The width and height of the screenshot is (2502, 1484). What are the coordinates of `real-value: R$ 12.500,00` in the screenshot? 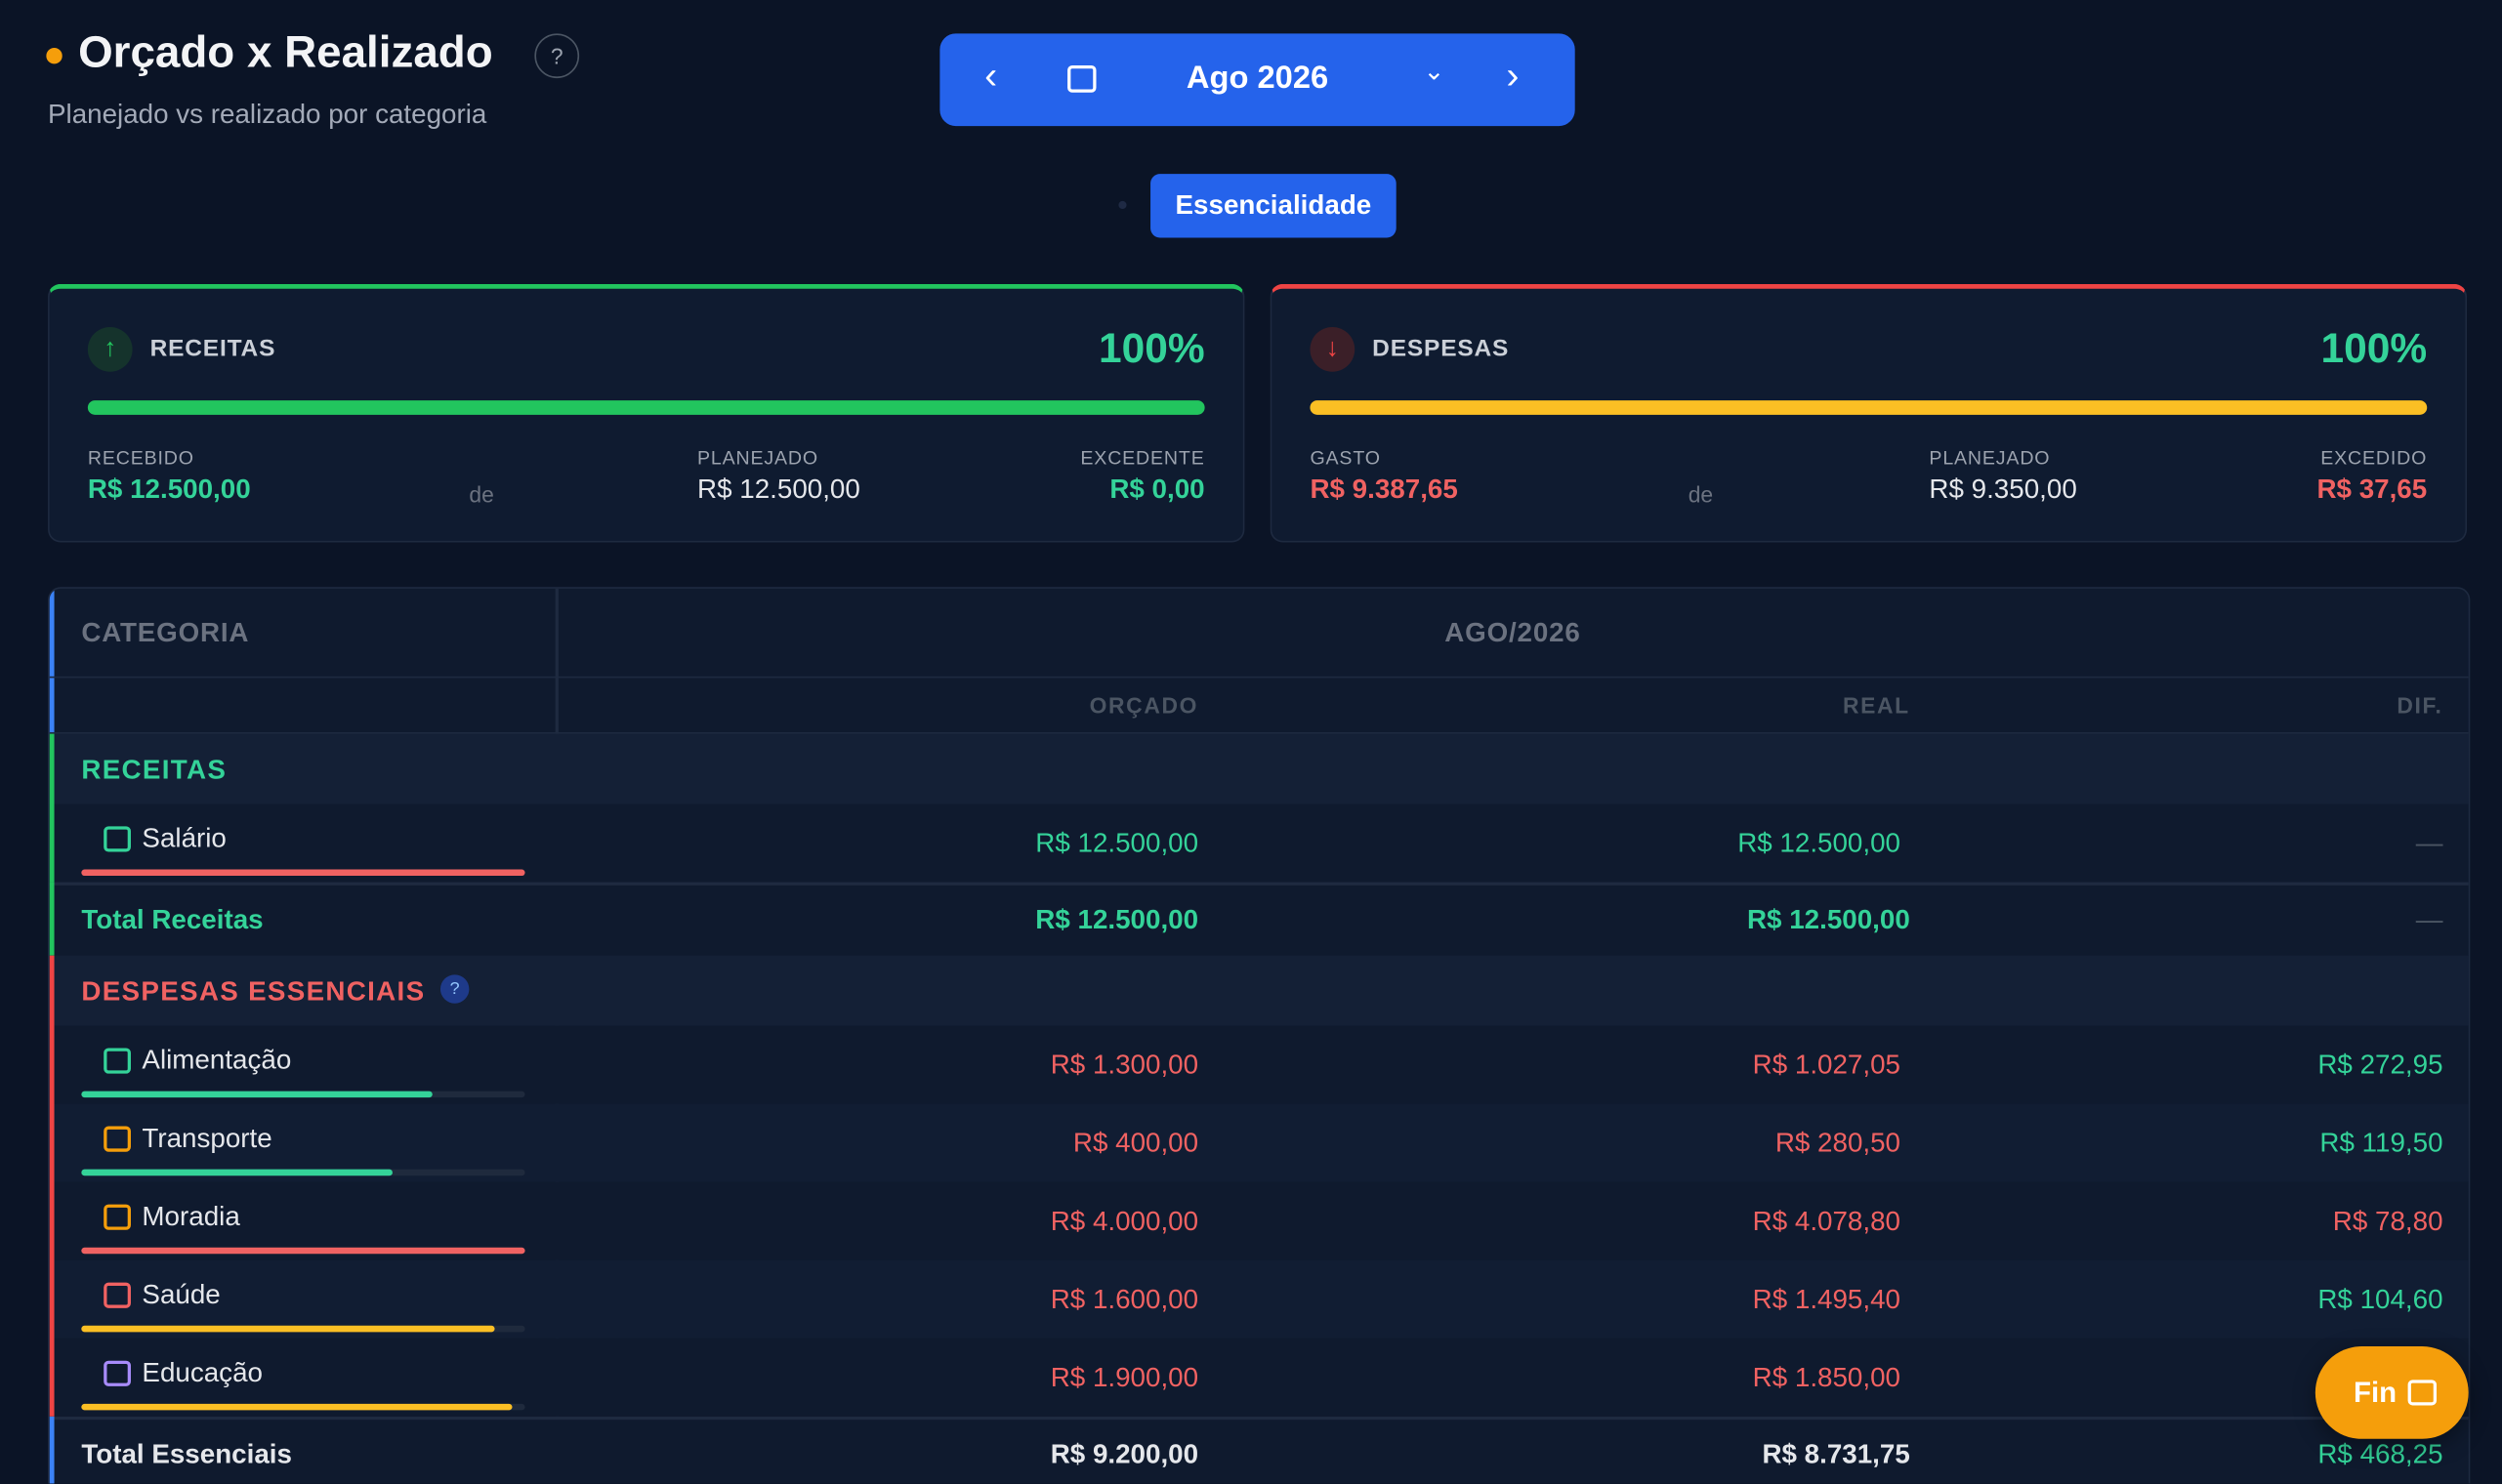 It's located at (1819, 844).